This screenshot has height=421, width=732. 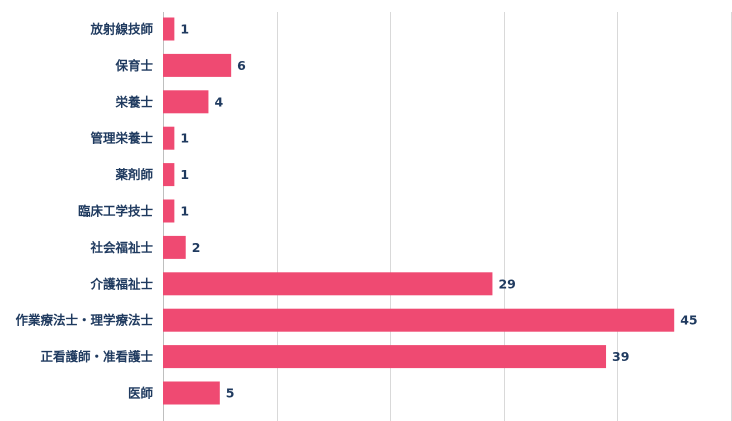 I want to click on category-label: 管理栄養士, so click(x=121, y=138).